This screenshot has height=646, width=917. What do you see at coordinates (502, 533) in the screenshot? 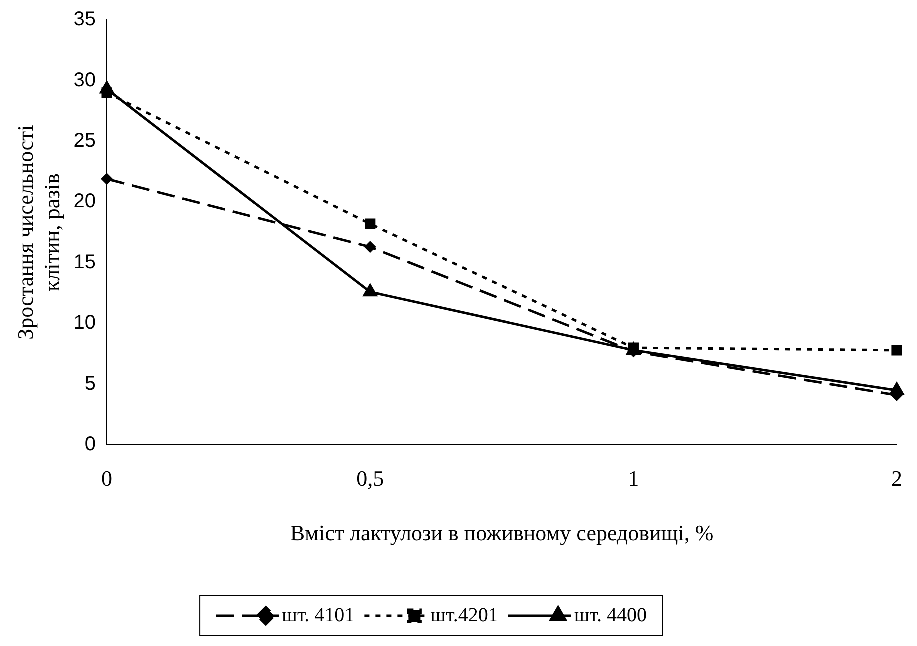
I see `x-axis-title: Вміст лактулози в поживному середовищі, %` at bounding box center [502, 533].